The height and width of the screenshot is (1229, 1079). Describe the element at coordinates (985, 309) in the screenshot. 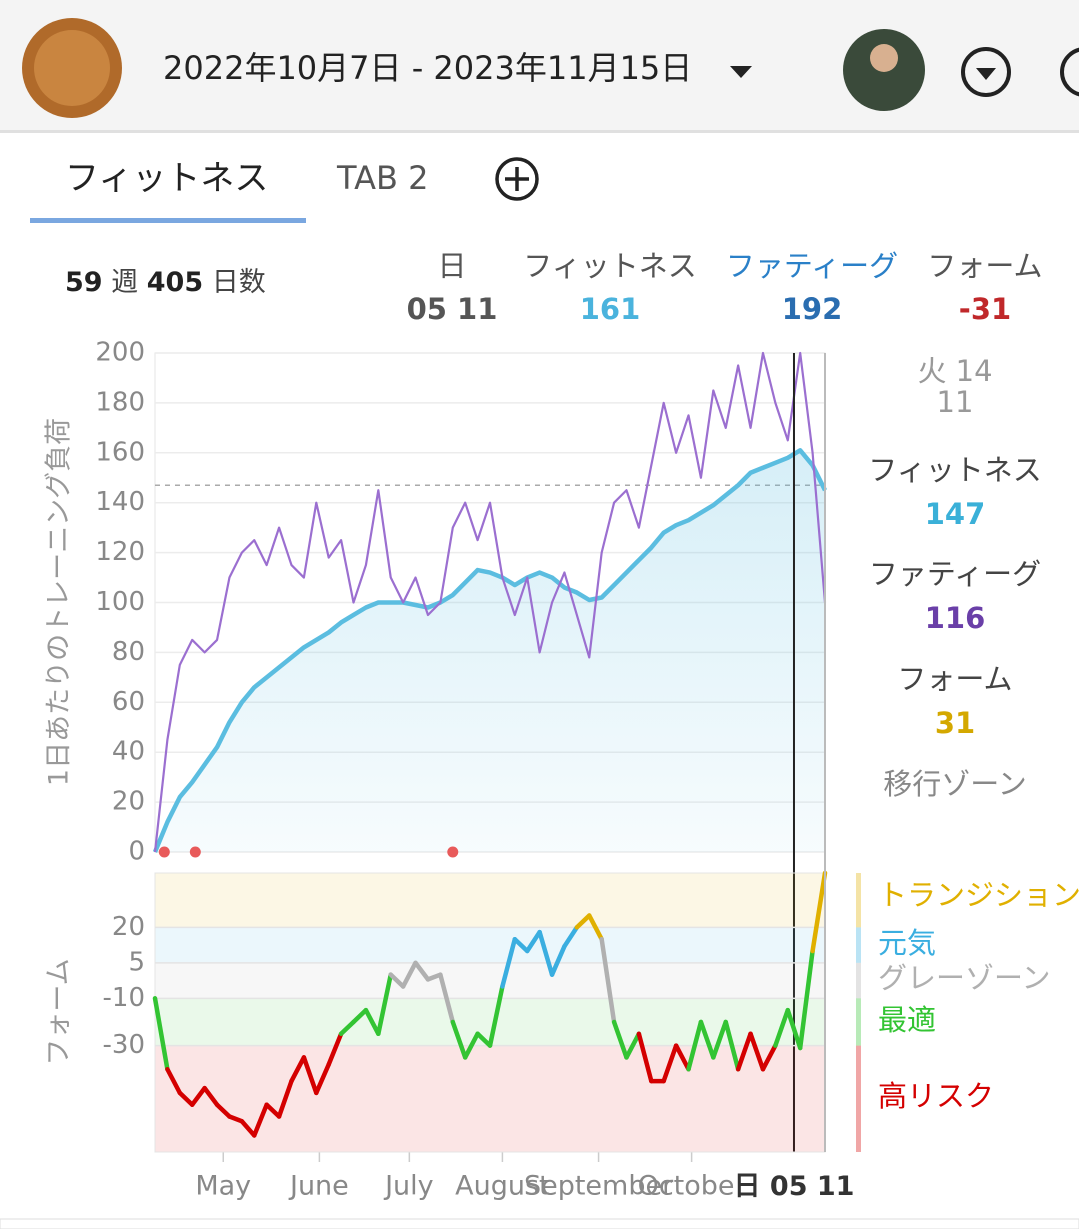

I see `readout-value: -31` at that location.